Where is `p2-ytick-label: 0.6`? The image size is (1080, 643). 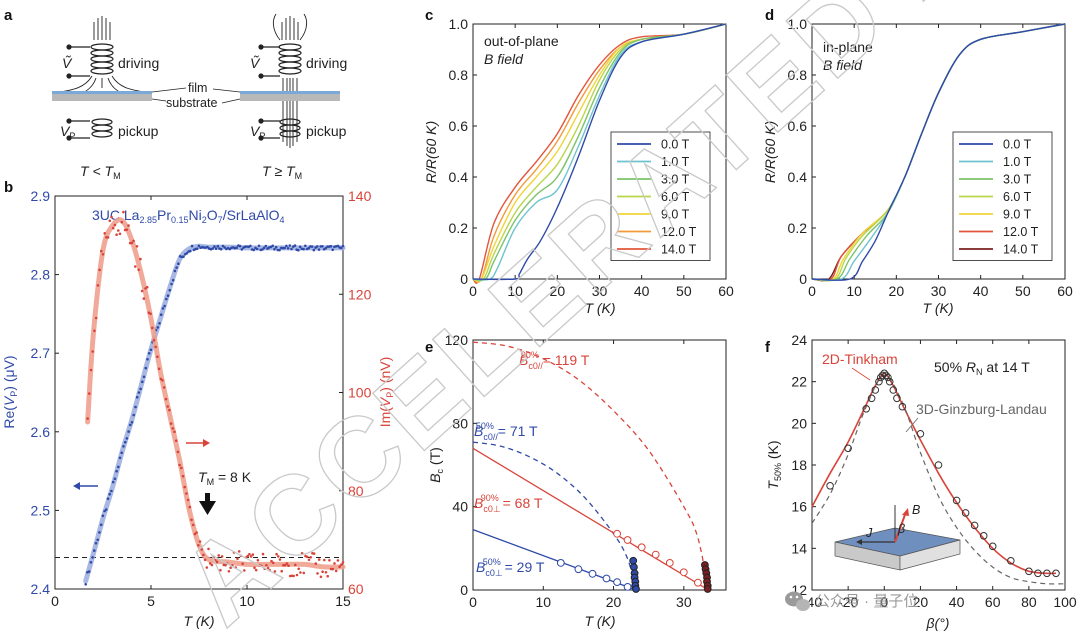 p2-ytick-label: 0.6 is located at coordinates (798, 126).